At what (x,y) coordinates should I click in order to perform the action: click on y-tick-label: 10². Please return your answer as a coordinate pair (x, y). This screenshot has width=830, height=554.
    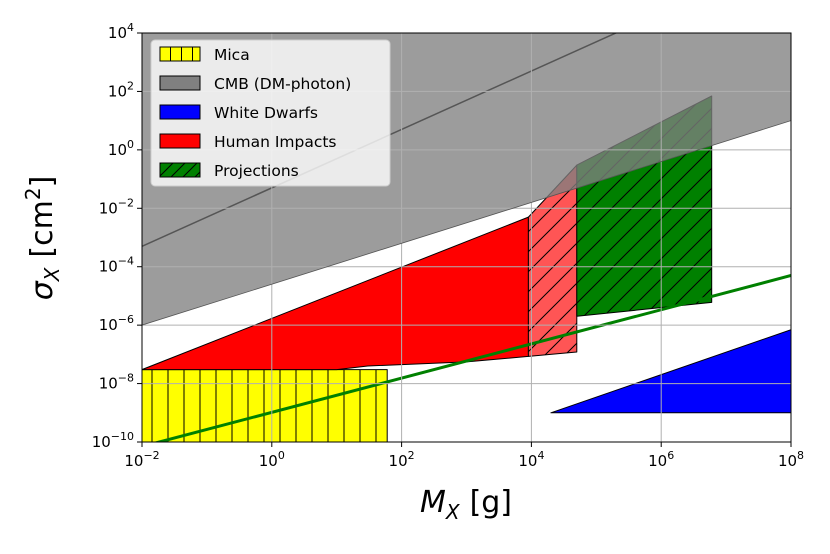
    Looking at the image, I should click on (121, 89).